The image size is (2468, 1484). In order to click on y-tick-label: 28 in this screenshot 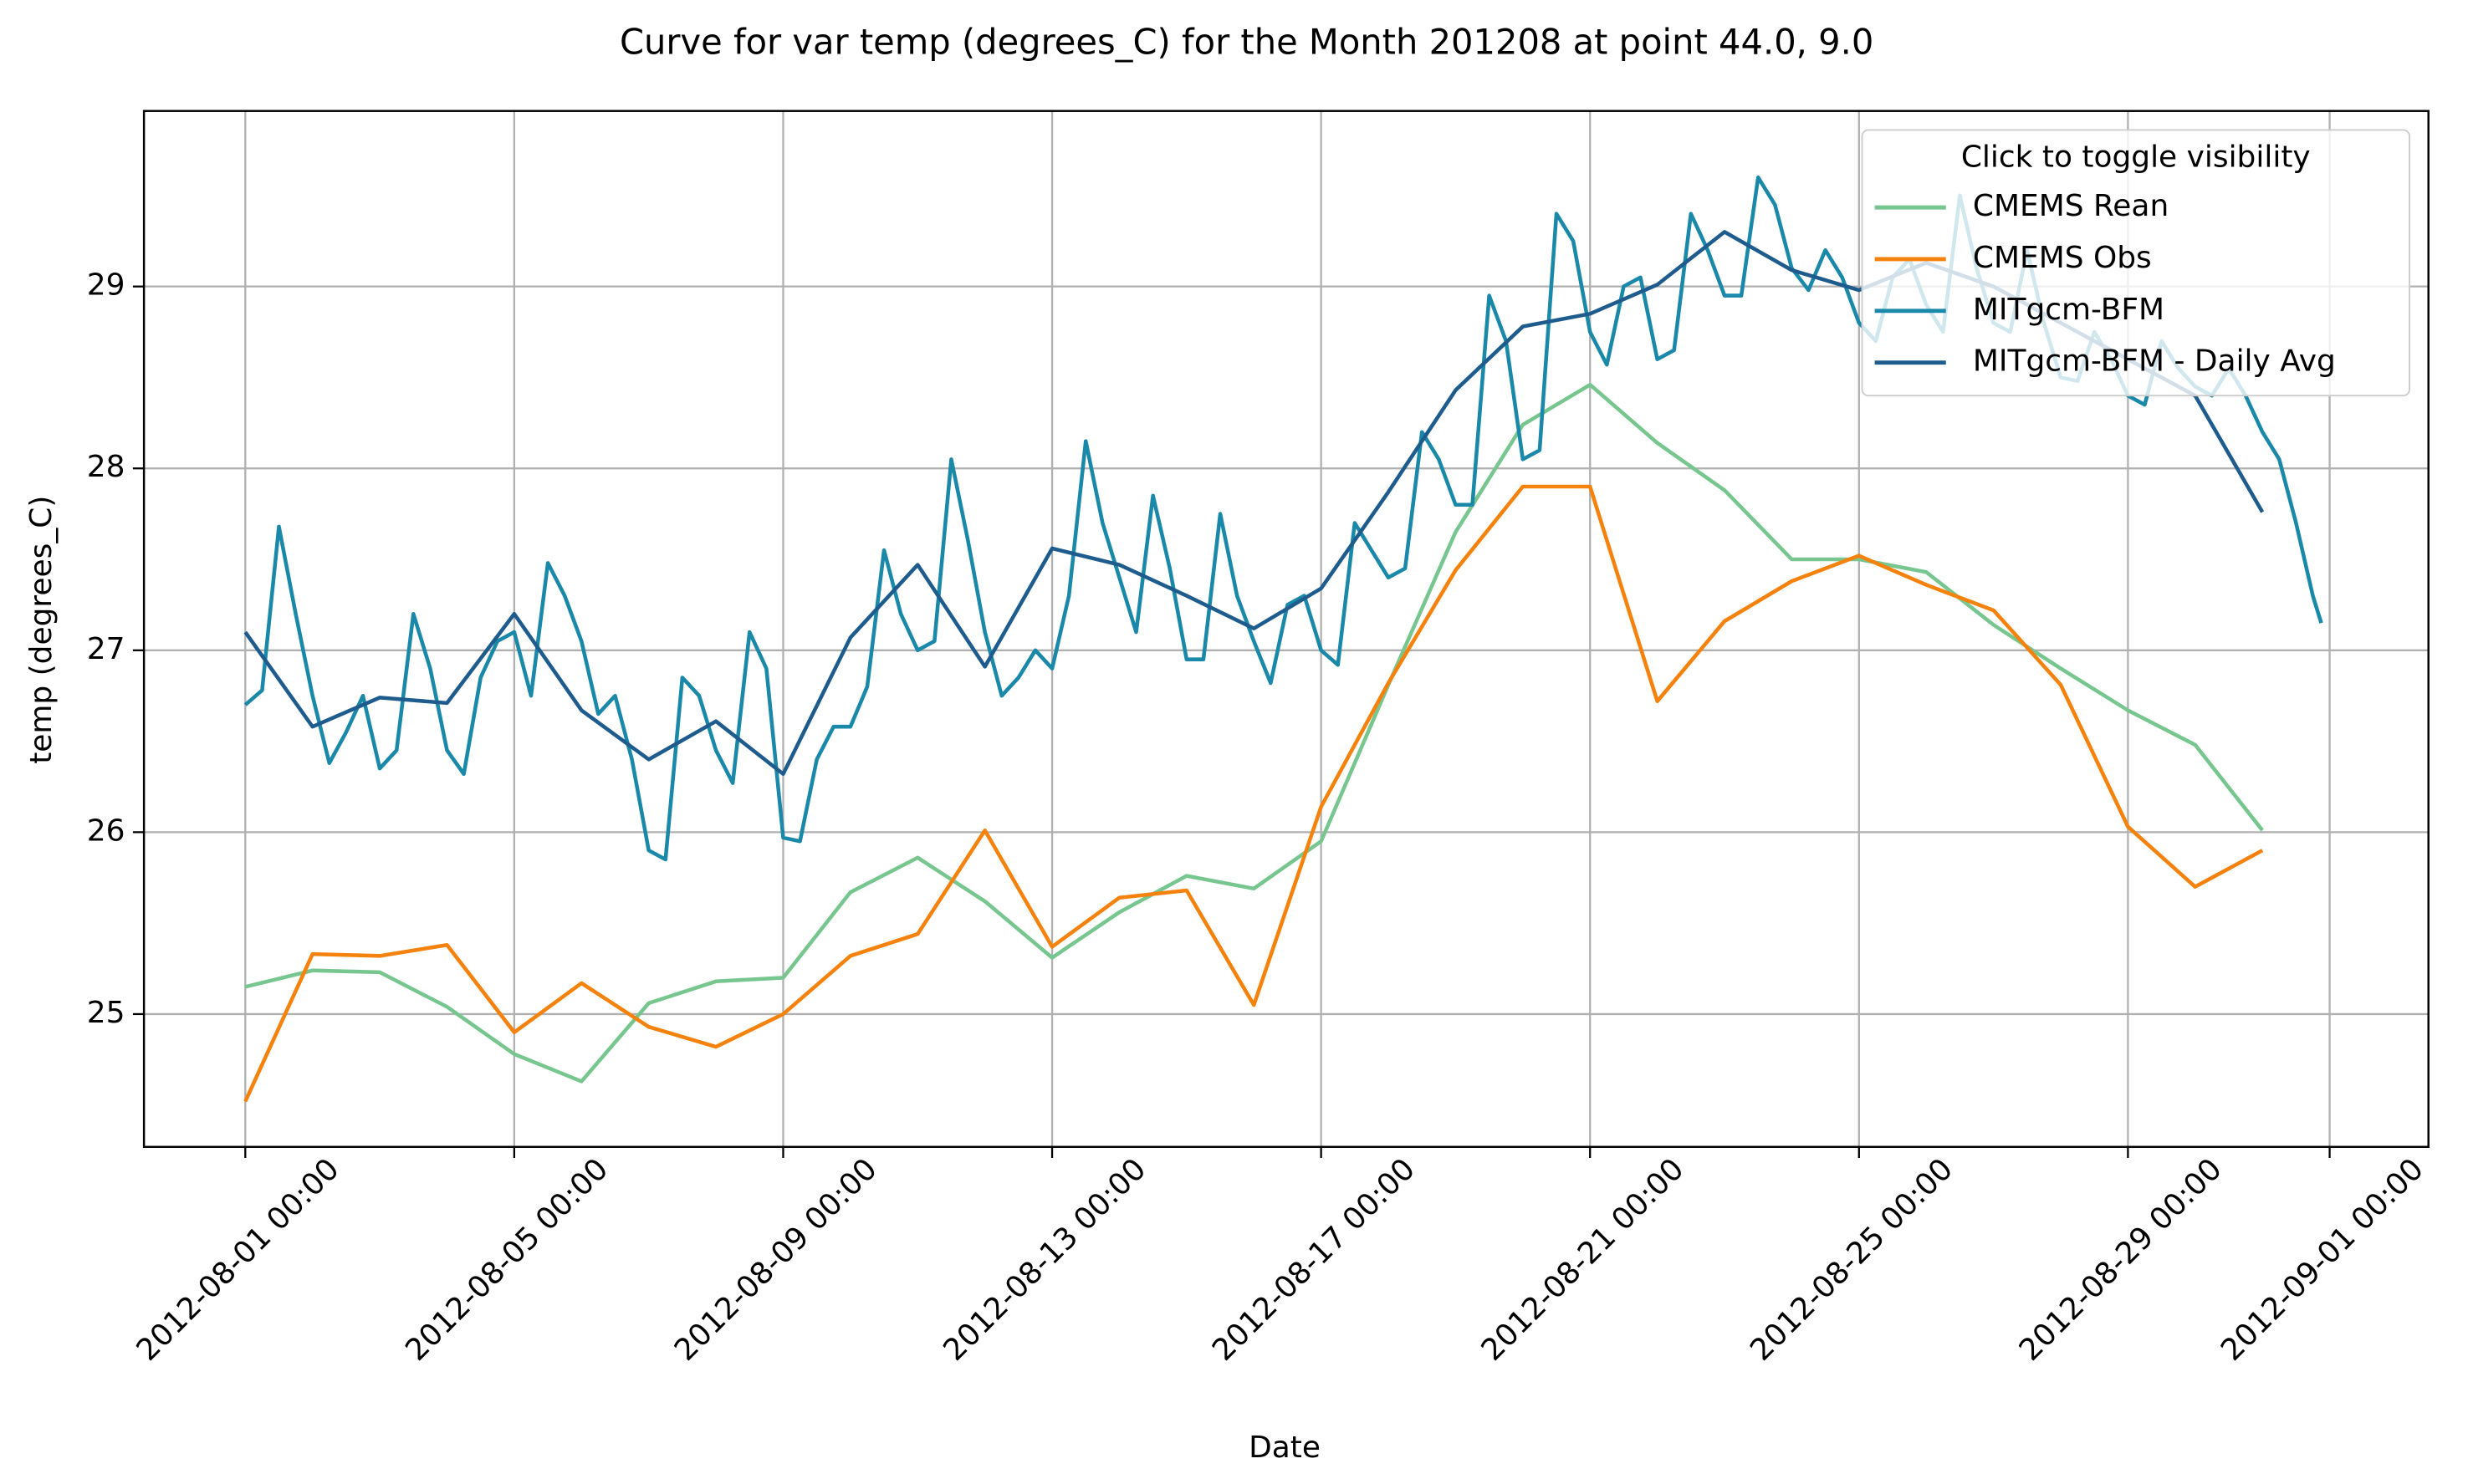, I will do `click(106, 467)`.